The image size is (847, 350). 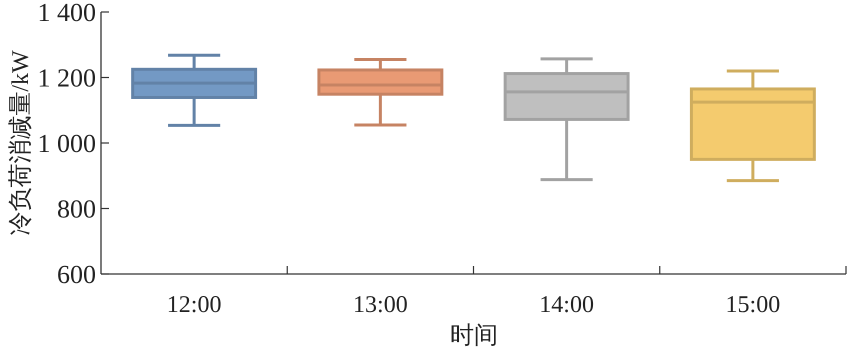 I want to click on y-tick-label: 600, so click(x=76, y=274).